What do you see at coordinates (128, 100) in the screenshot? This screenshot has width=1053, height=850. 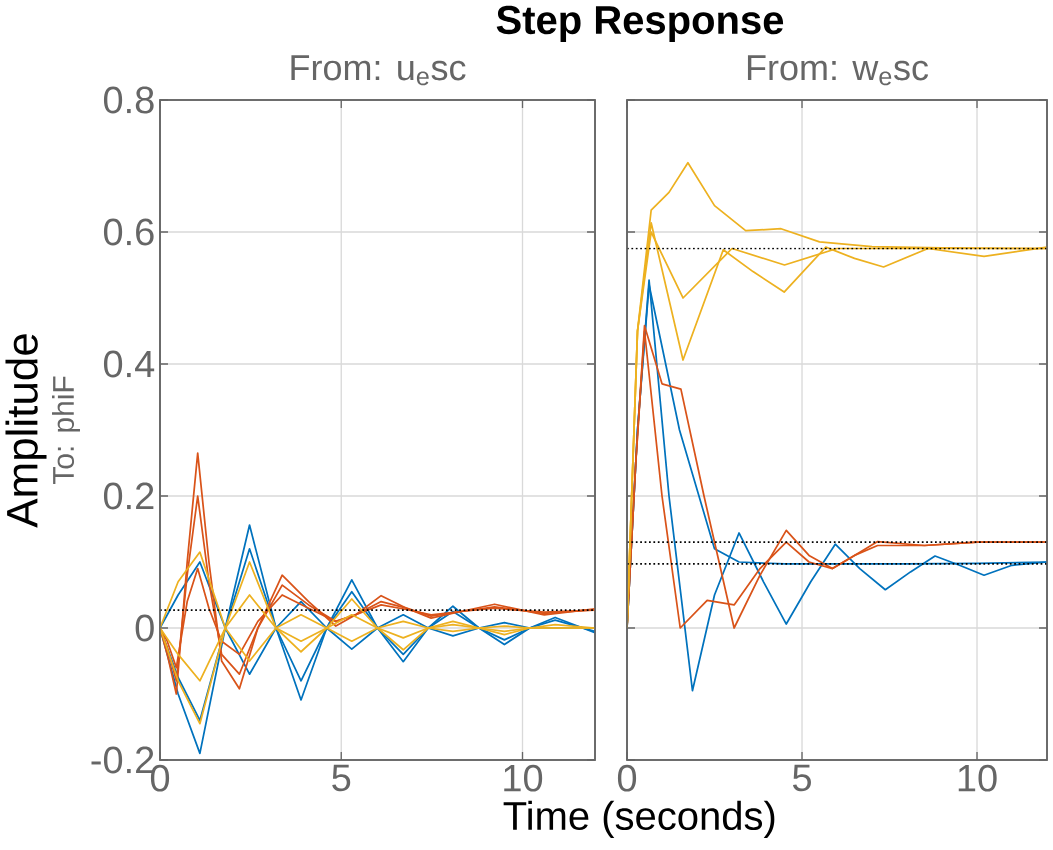 I see `y-tick-label: 0.8` at bounding box center [128, 100].